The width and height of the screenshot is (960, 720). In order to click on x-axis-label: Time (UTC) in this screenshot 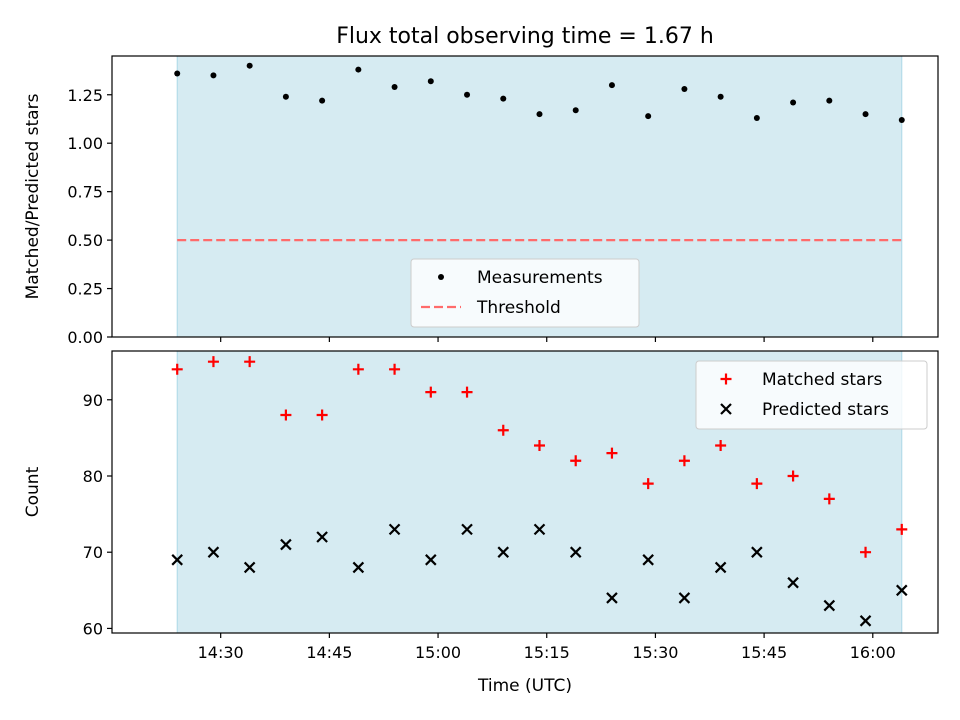, I will do `click(524, 686)`.